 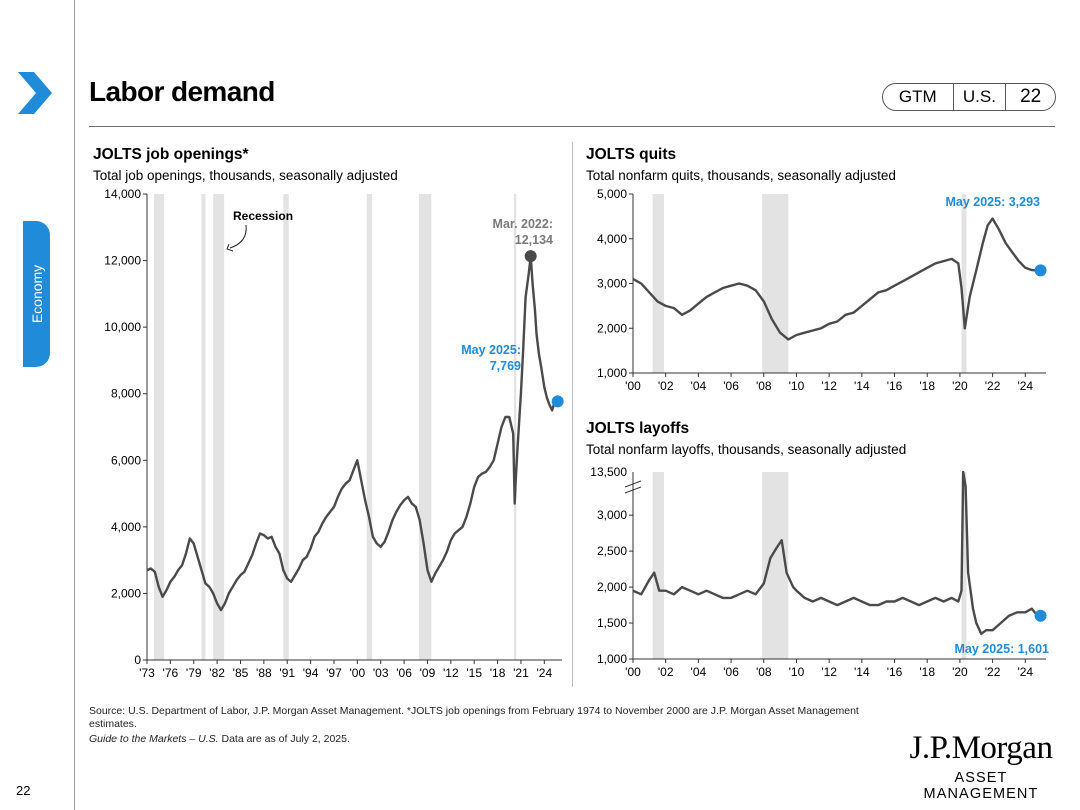 I want to click on quits-title: JOLTS quits, so click(x=631, y=154).